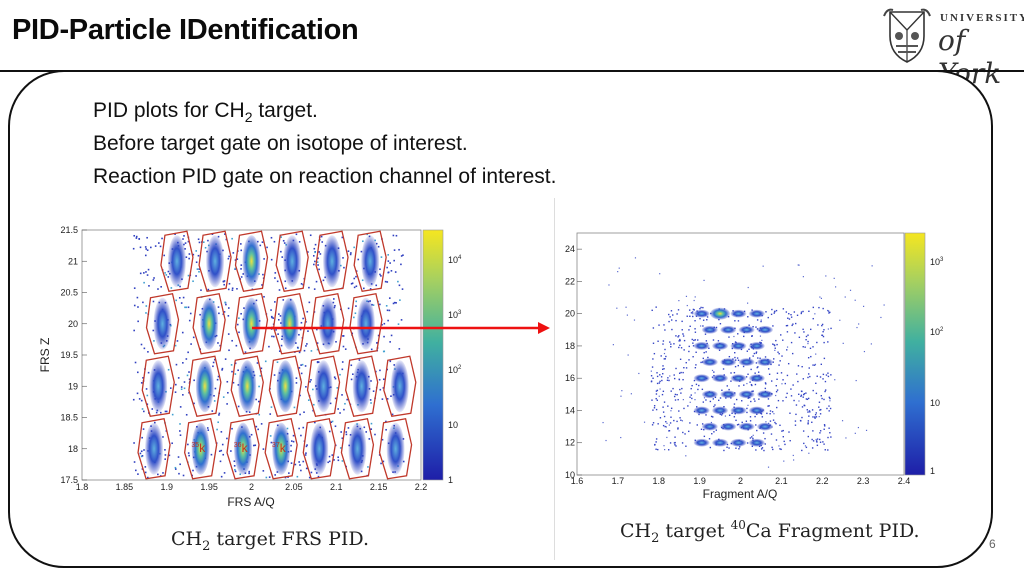  Describe the element at coordinates (379, 487) in the screenshot. I see `x-tick-label: 2.15` at that location.